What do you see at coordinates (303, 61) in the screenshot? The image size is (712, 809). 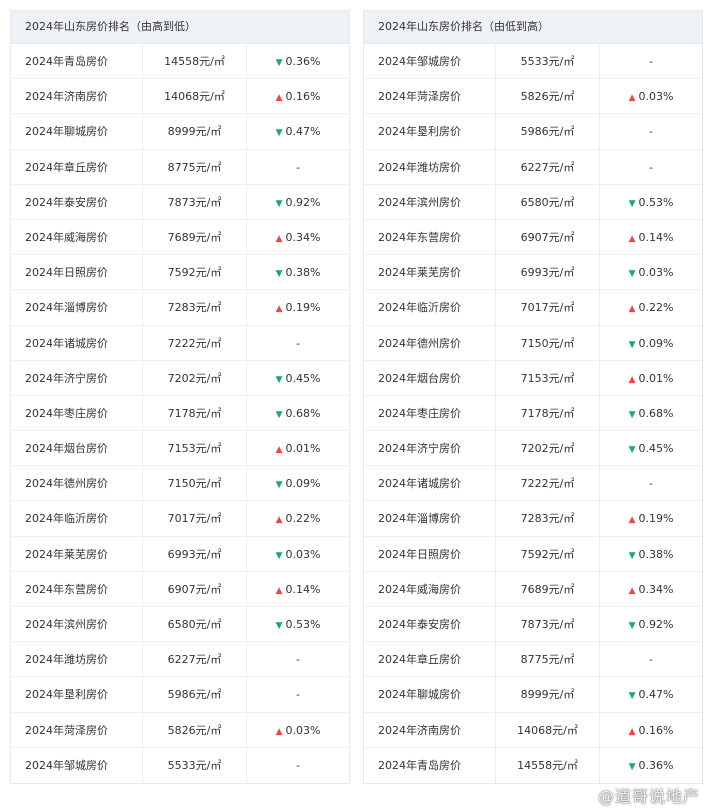 I see `change-value: 0.36%` at bounding box center [303, 61].